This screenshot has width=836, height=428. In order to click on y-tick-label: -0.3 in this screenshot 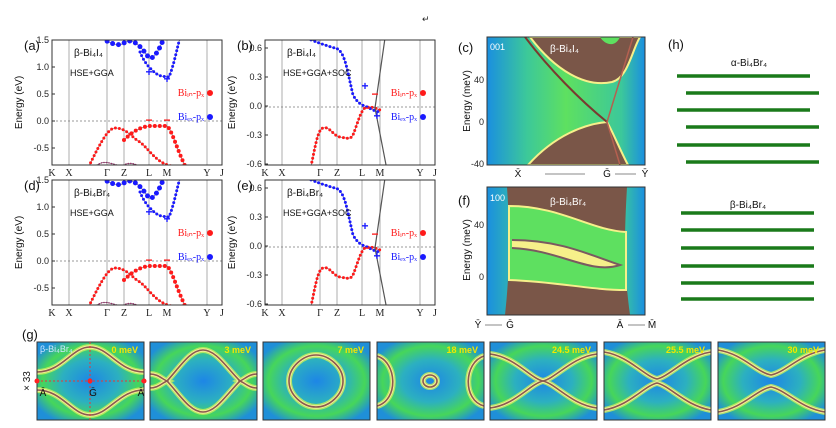, I will do `click(254, 275)`.